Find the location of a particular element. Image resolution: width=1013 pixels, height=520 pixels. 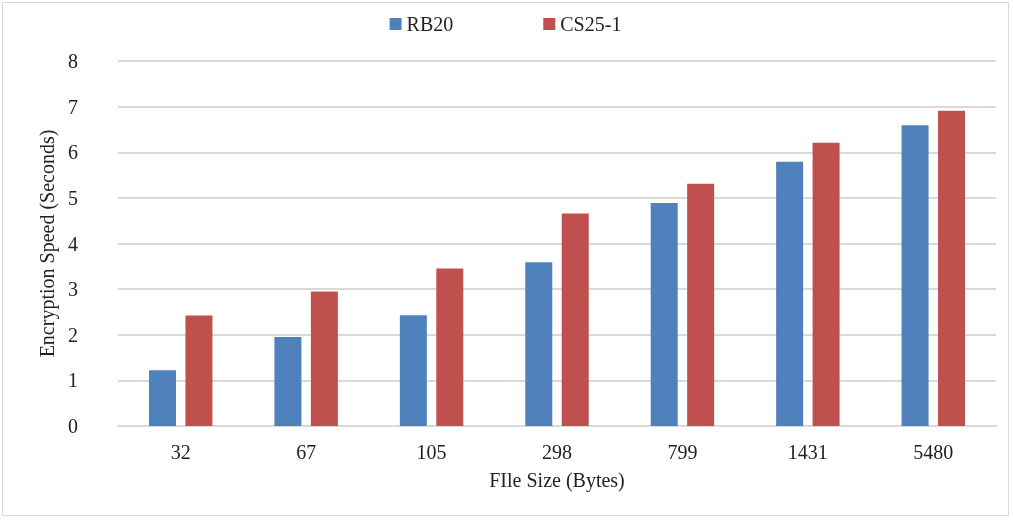

x-tick-label: 5480 is located at coordinates (933, 452).